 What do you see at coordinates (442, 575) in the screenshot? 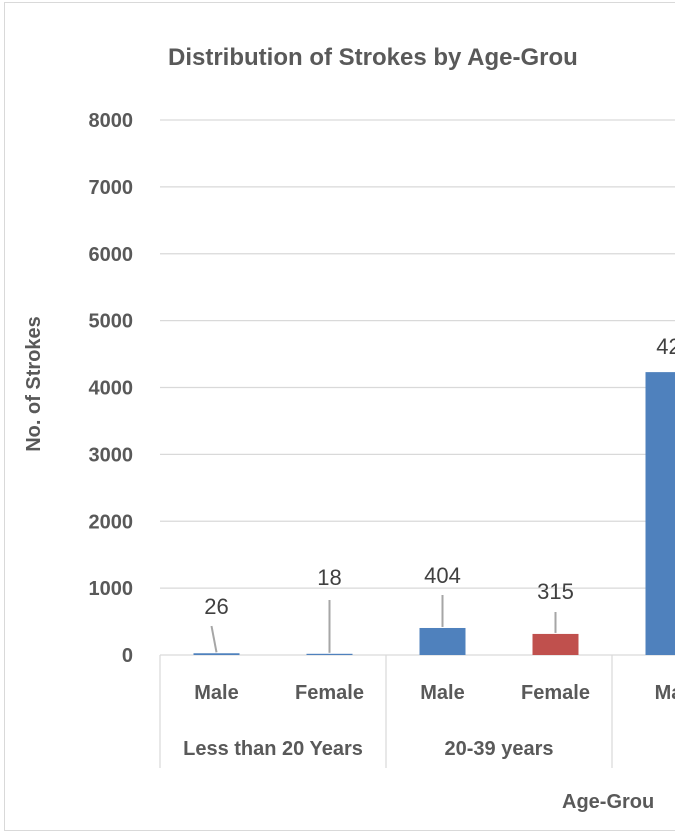
I see `data-label: 404` at bounding box center [442, 575].